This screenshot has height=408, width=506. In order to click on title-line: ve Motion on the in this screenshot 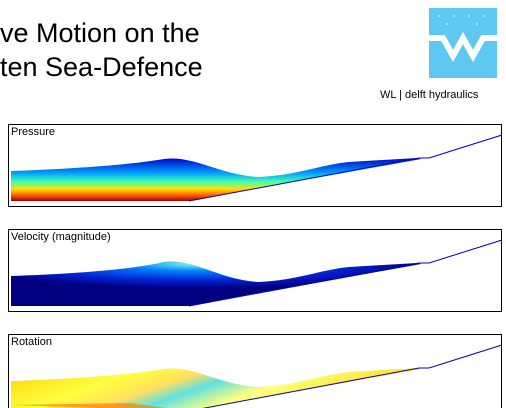, I will do `click(100, 33)`.